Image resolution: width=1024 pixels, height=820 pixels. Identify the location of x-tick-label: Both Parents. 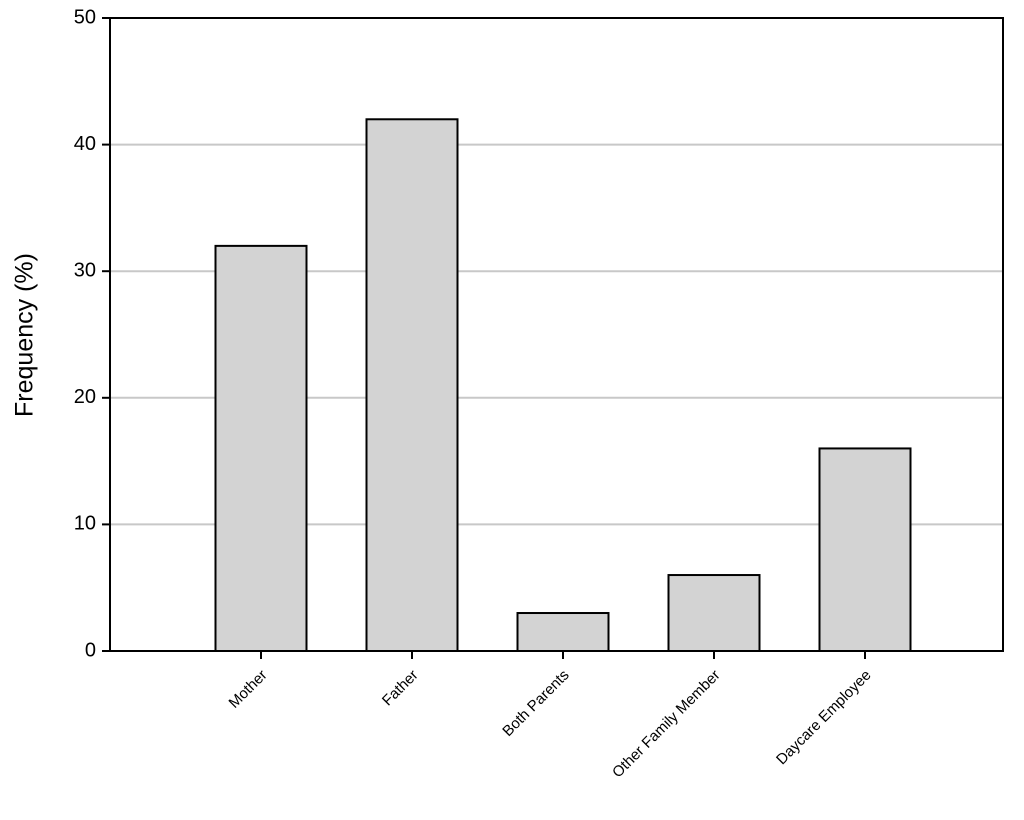
(535, 703).